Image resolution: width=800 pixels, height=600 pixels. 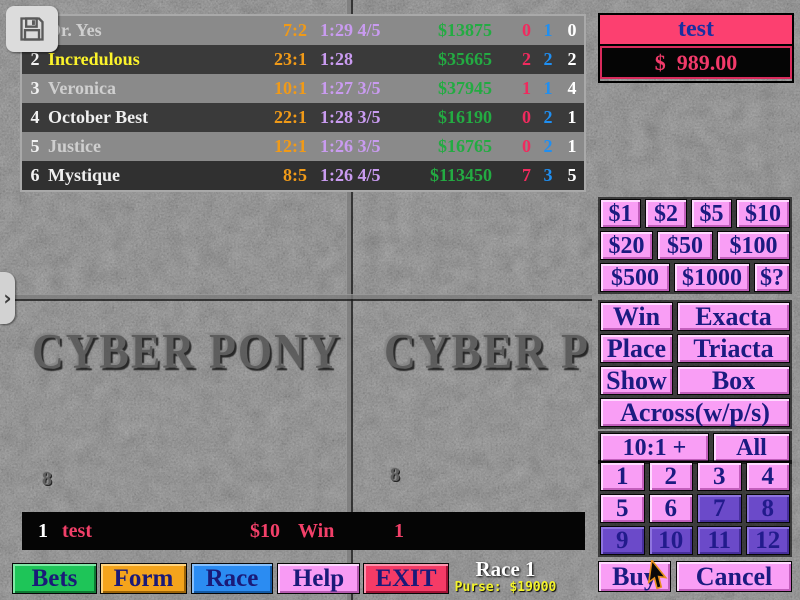 What do you see at coordinates (350, 30) in the screenshot?
I see `horse-best-time: 1:29 4/5` at bounding box center [350, 30].